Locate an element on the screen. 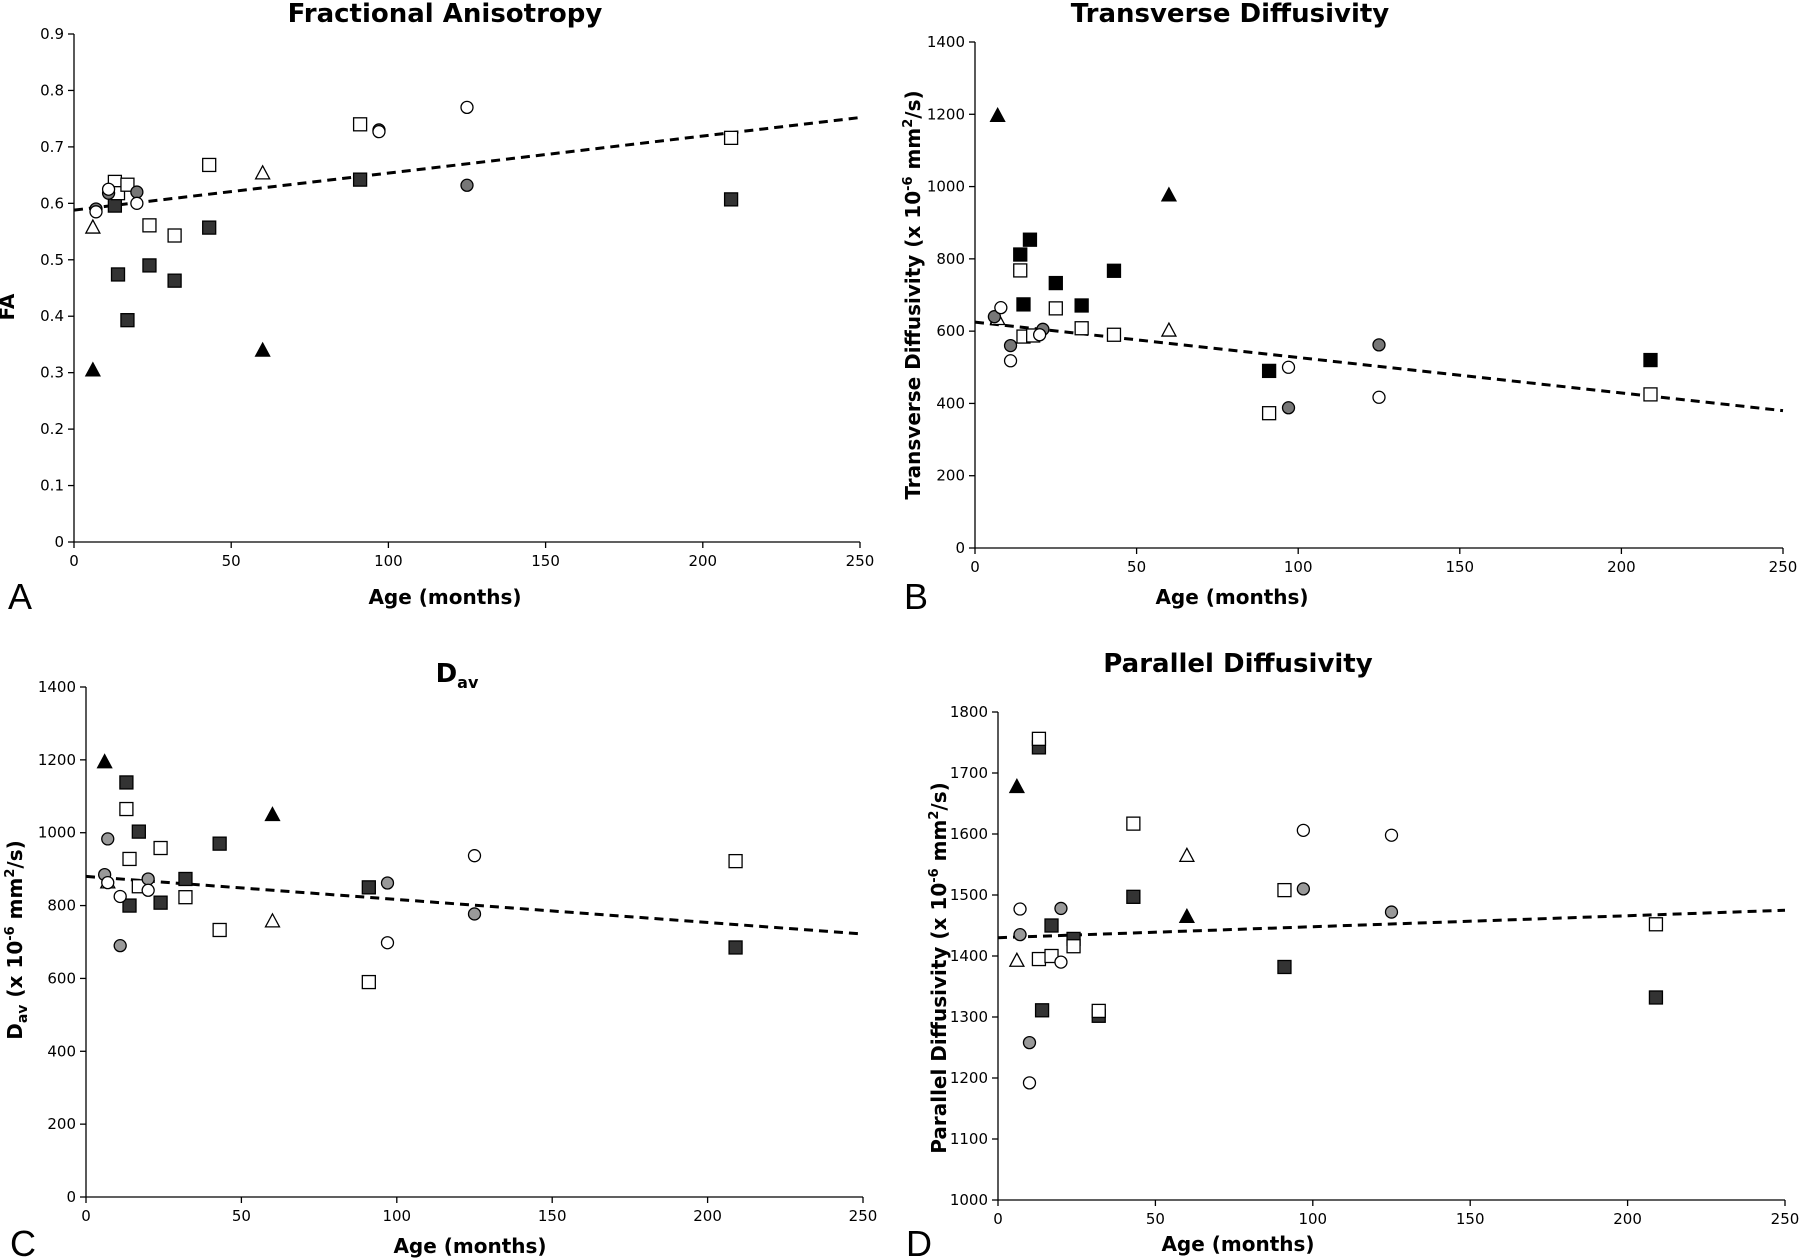 The image size is (1800, 1259). chart-title: Parallel Diffusivity is located at coordinates (1237, 664).